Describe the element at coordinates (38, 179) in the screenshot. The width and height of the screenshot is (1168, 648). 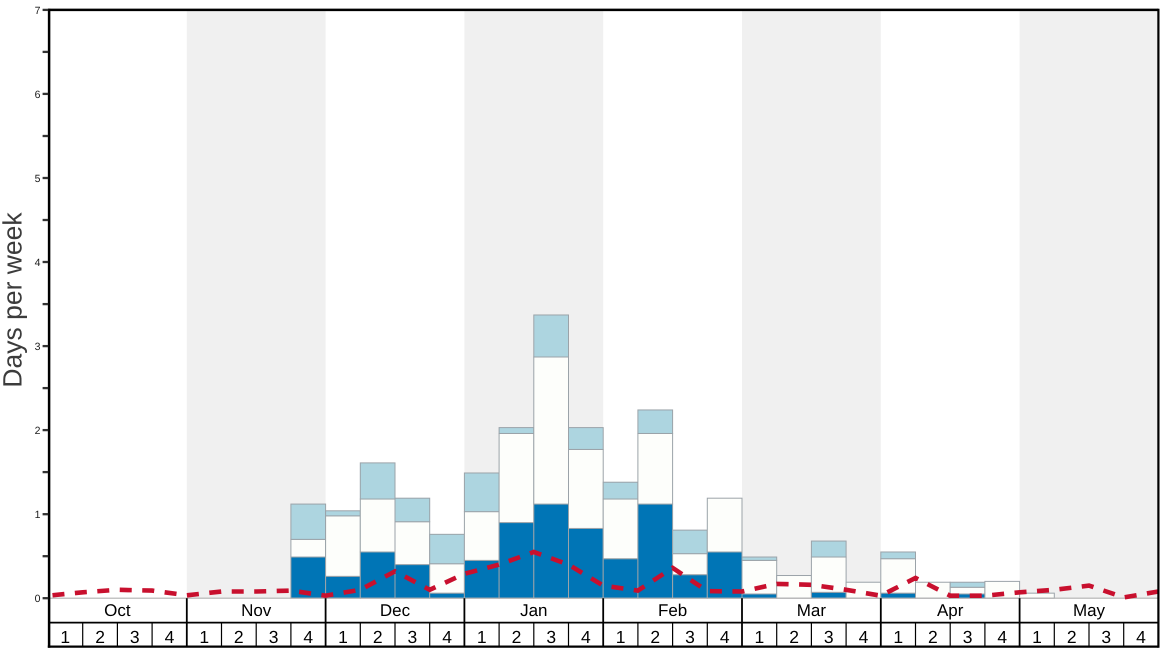
I see `svg-text: 5` at that location.